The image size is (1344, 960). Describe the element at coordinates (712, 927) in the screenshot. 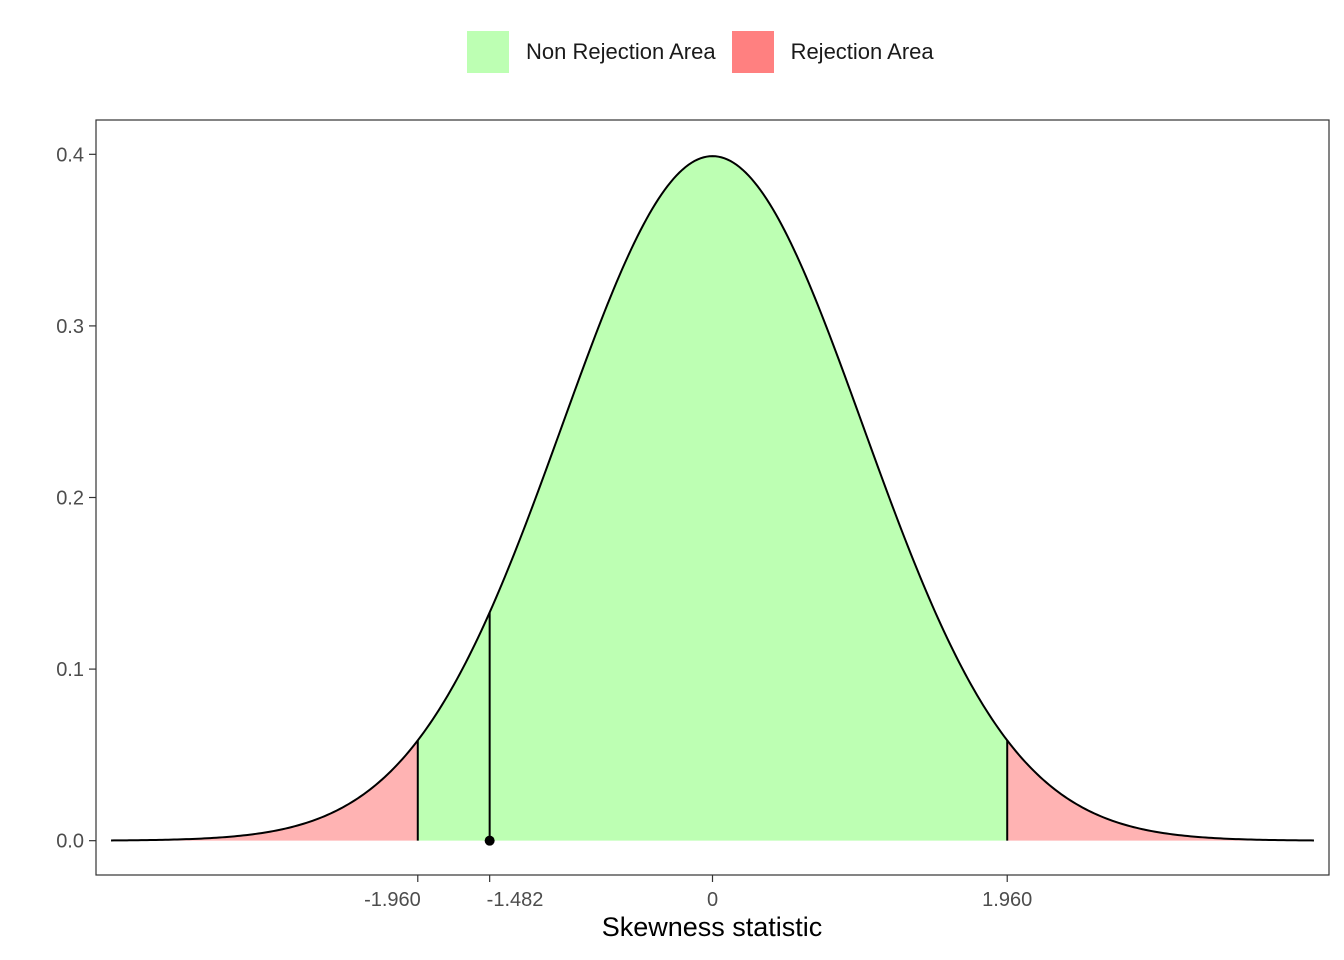

I see `x-axis-title: Skewness statistic` at that location.